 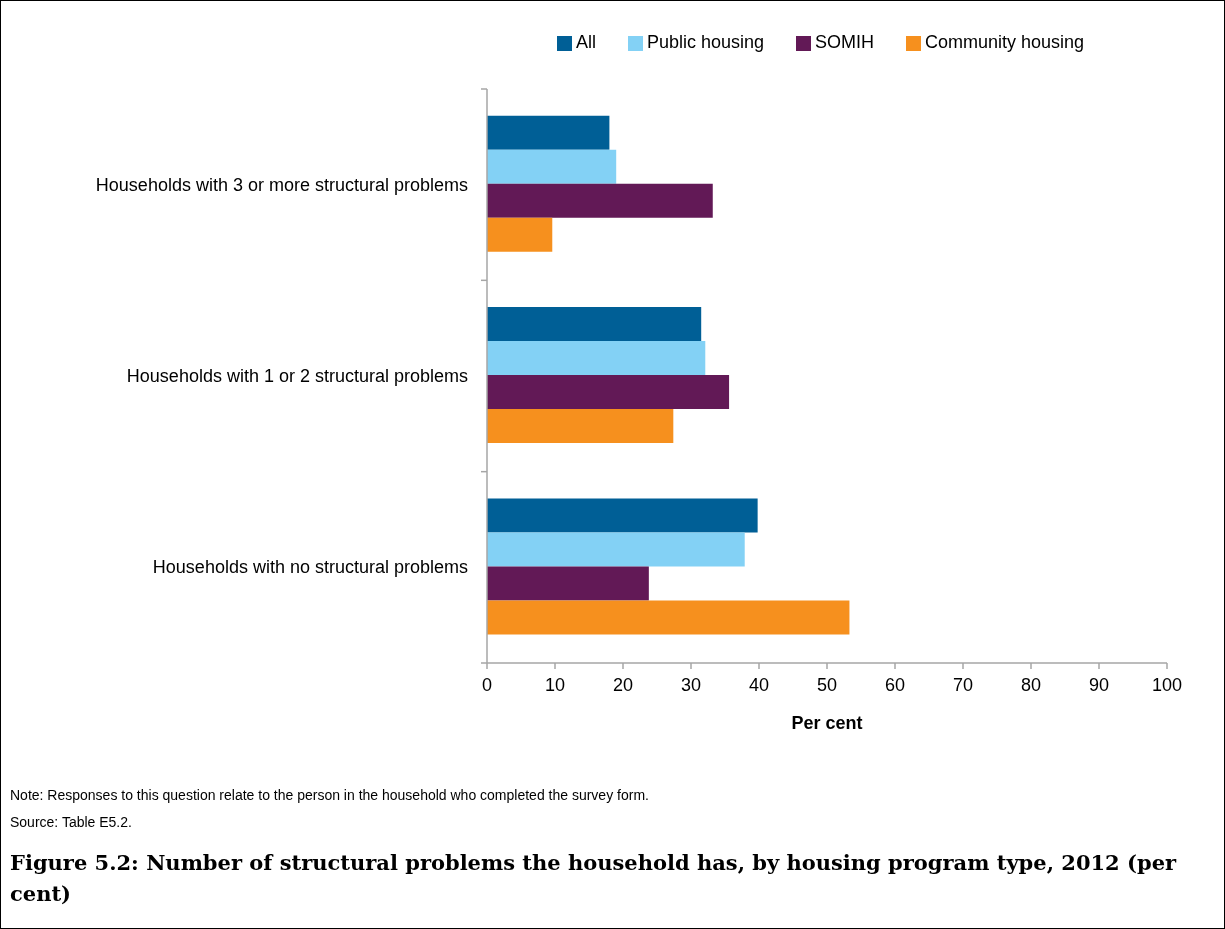 What do you see at coordinates (1099, 684) in the screenshot?
I see `x-tick-label: 90` at bounding box center [1099, 684].